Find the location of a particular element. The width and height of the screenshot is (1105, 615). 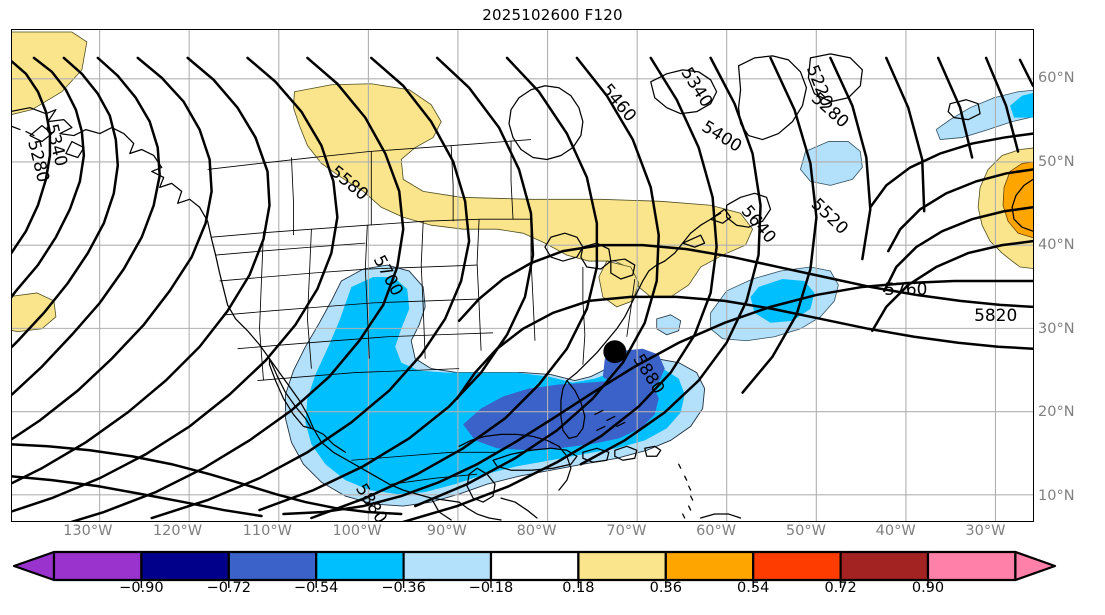

colorbar-svg is located at coordinates (552, 580).